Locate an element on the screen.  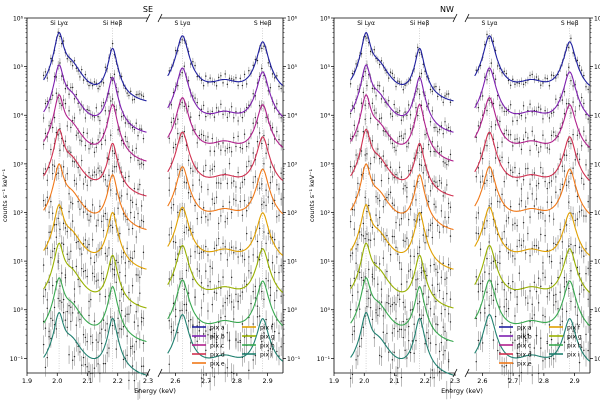
panel-title: NW is located at coordinates (447, 9).